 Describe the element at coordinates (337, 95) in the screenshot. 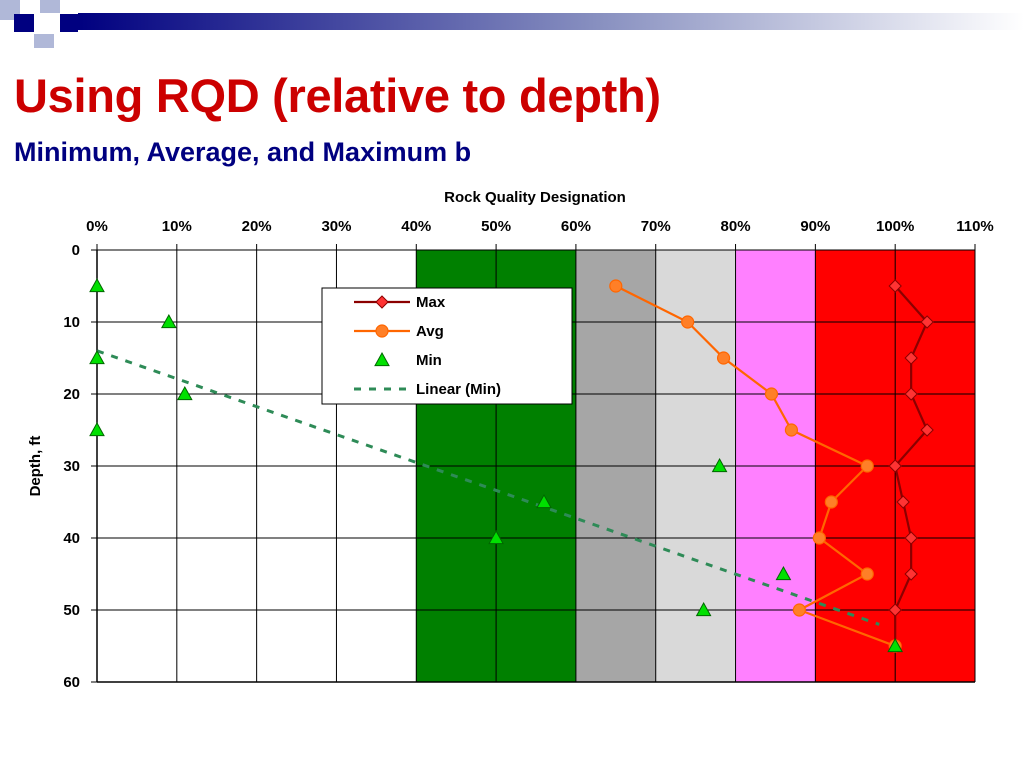

I see `slide-title: Using RQD (relative to depth)` at that location.